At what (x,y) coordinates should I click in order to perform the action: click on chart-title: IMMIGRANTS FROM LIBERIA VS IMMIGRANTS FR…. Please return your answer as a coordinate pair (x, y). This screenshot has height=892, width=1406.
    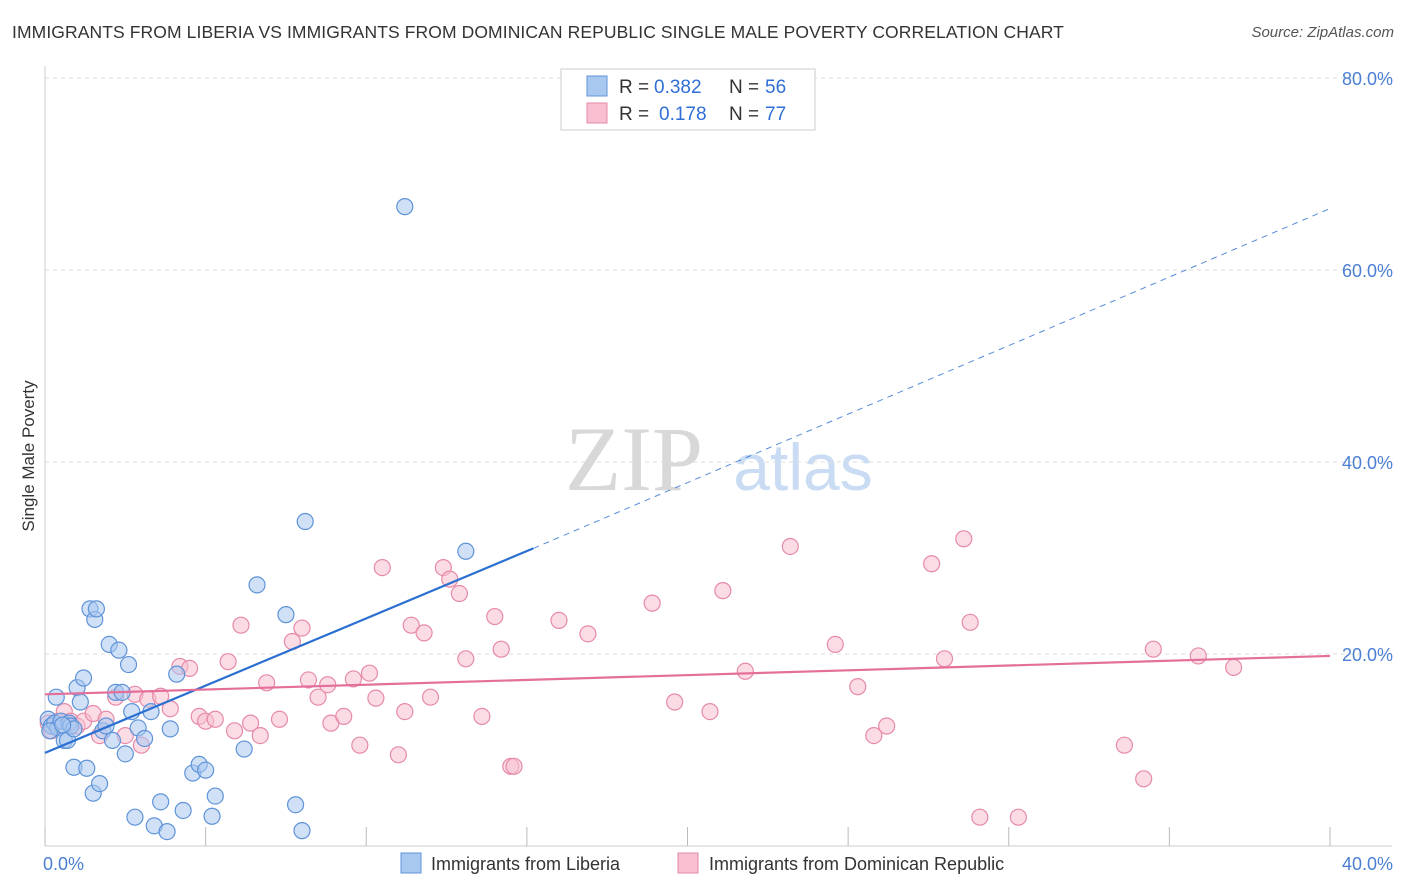
    Looking at the image, I should click on (538, 32).